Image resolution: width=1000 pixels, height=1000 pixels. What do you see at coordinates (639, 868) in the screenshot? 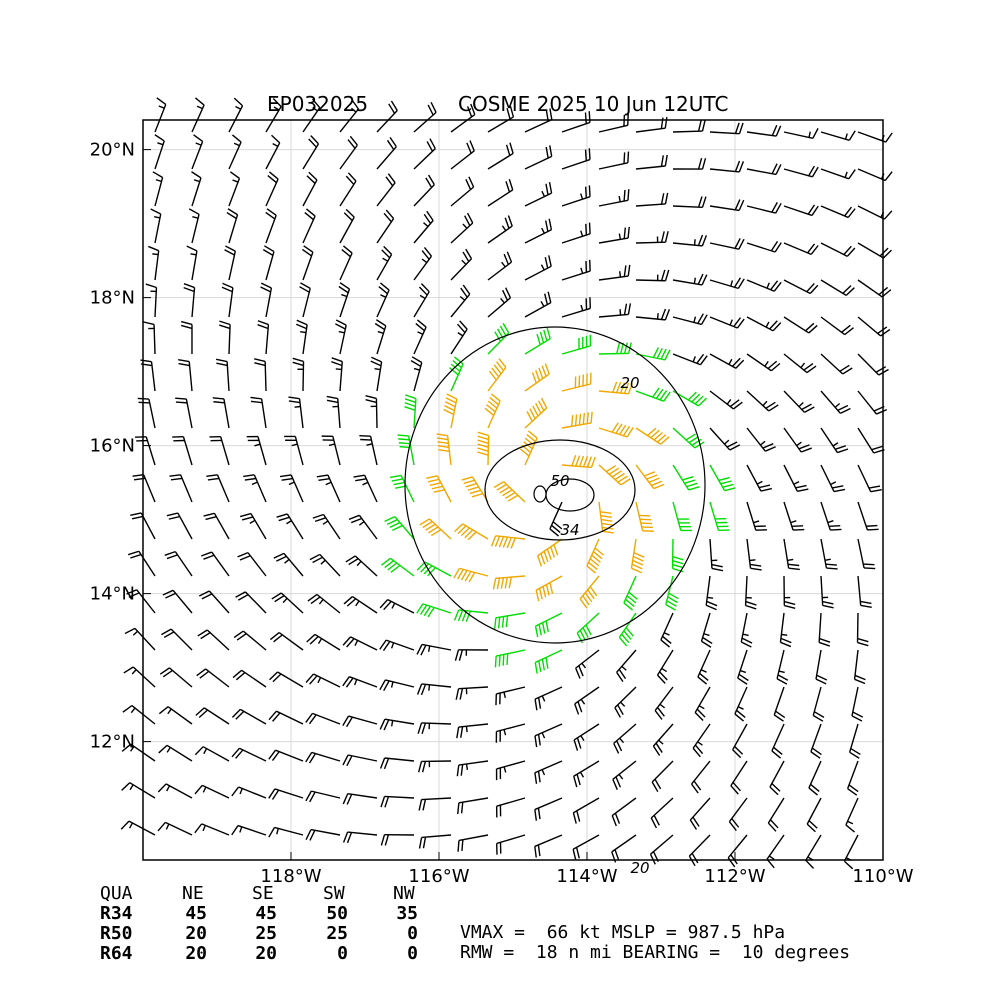
I see `contour-label: 20` at bounding box center [639, 868].